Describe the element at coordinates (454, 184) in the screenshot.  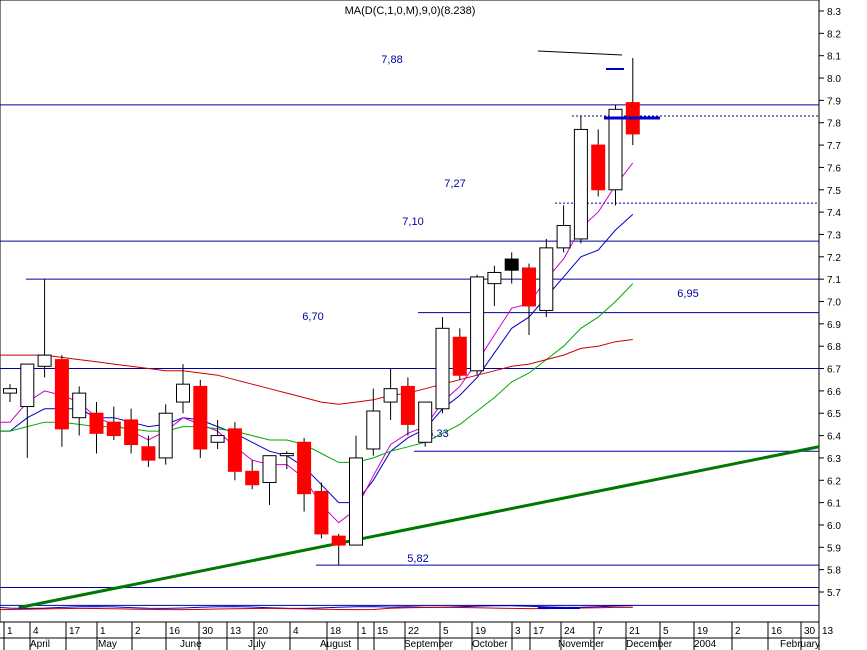
I see `level-label-1: 7,27` at that location.